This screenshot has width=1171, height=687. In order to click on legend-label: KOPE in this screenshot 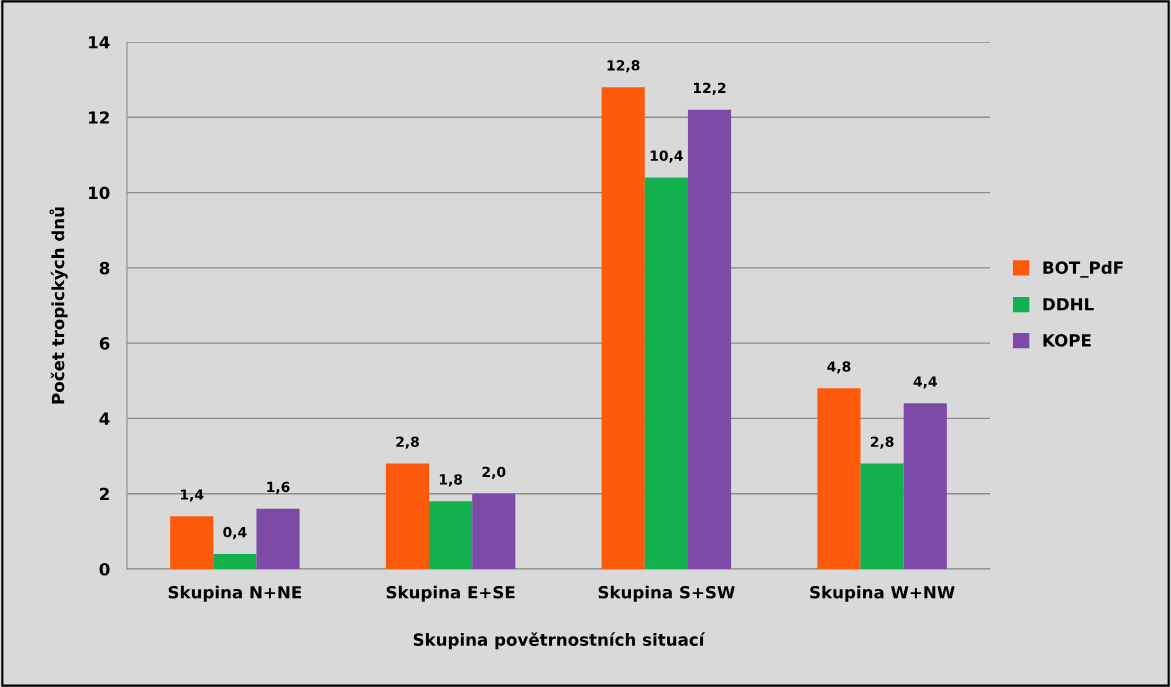, I will do `click(1067, 340)`.